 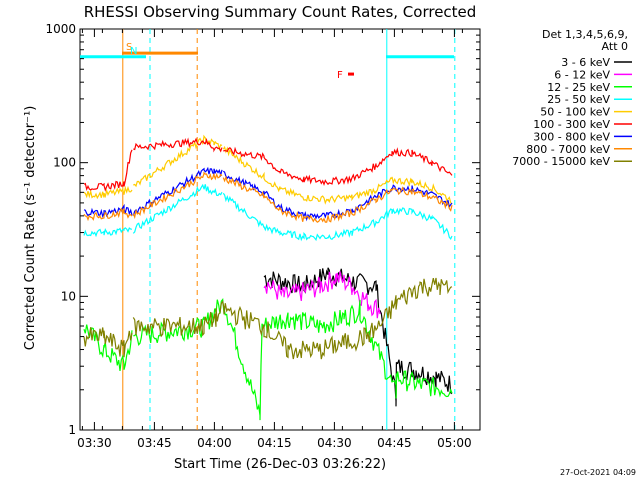 What do you see at coordinates (598, 472) in the screenshot?
I see `footer-timestamp: 27-Oct-2021 04:09` at bounding box center [598, 472].